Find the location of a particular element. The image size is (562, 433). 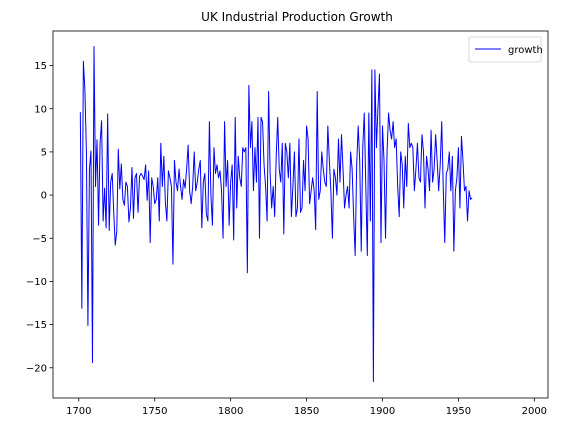

y-tick-label: 5 is located at coordinates (44, 152).